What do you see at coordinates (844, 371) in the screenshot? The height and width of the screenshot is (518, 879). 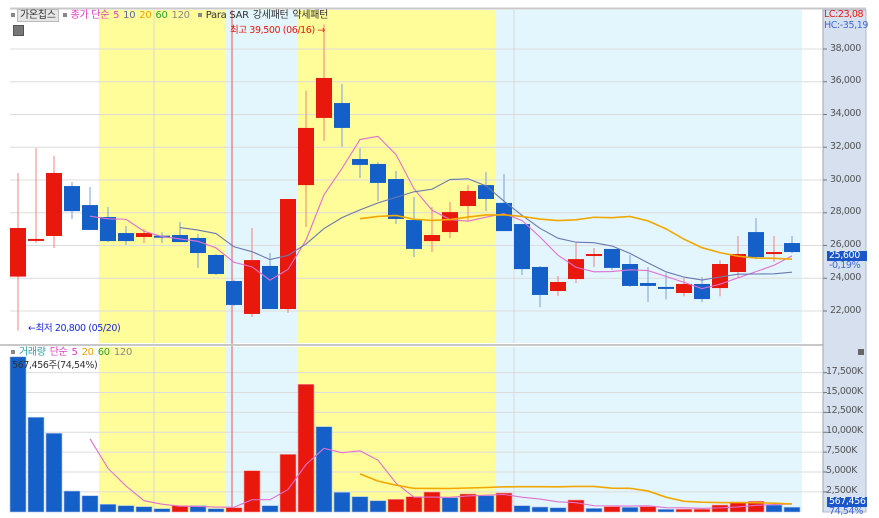 I see `volume-tick-label: 17,500K` at bounding box center [844, 371].